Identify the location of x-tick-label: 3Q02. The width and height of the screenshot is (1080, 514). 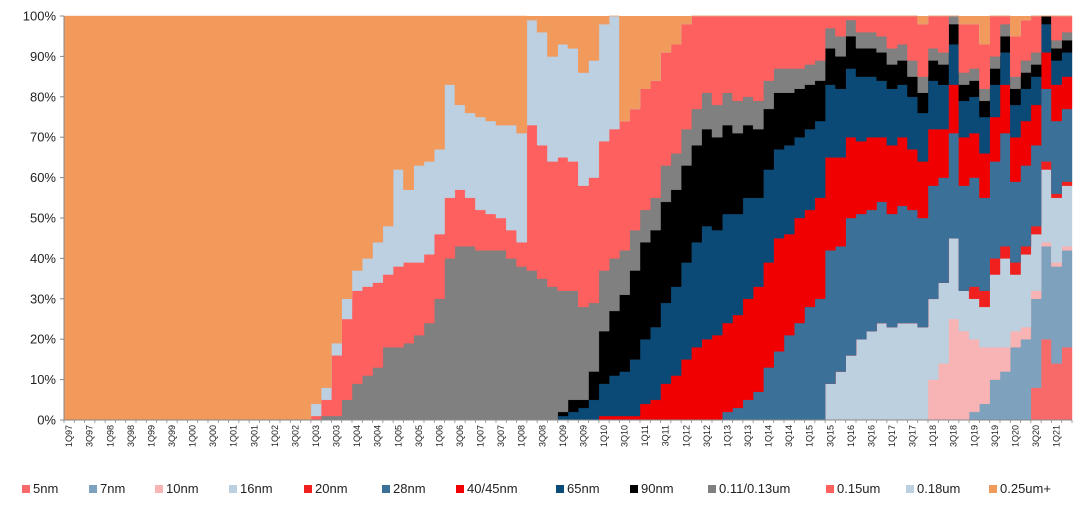
(295, 436).